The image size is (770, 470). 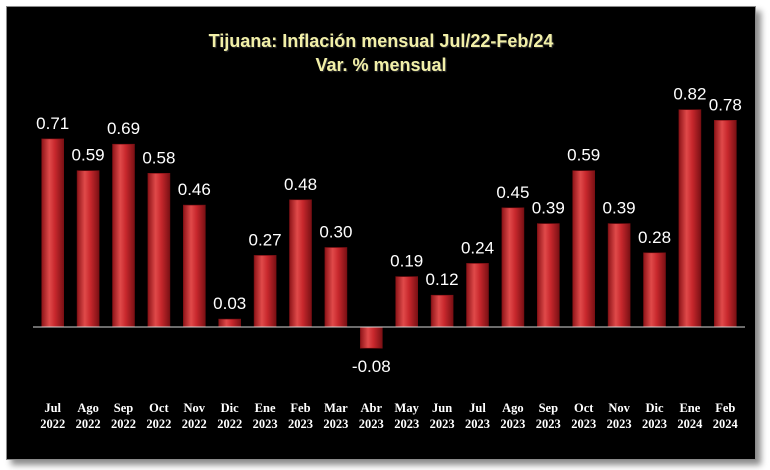 What do you see at coordinates (619, 275) in the screenshot?
I see `bar-nov-2023` at bounding box center [619, 275].